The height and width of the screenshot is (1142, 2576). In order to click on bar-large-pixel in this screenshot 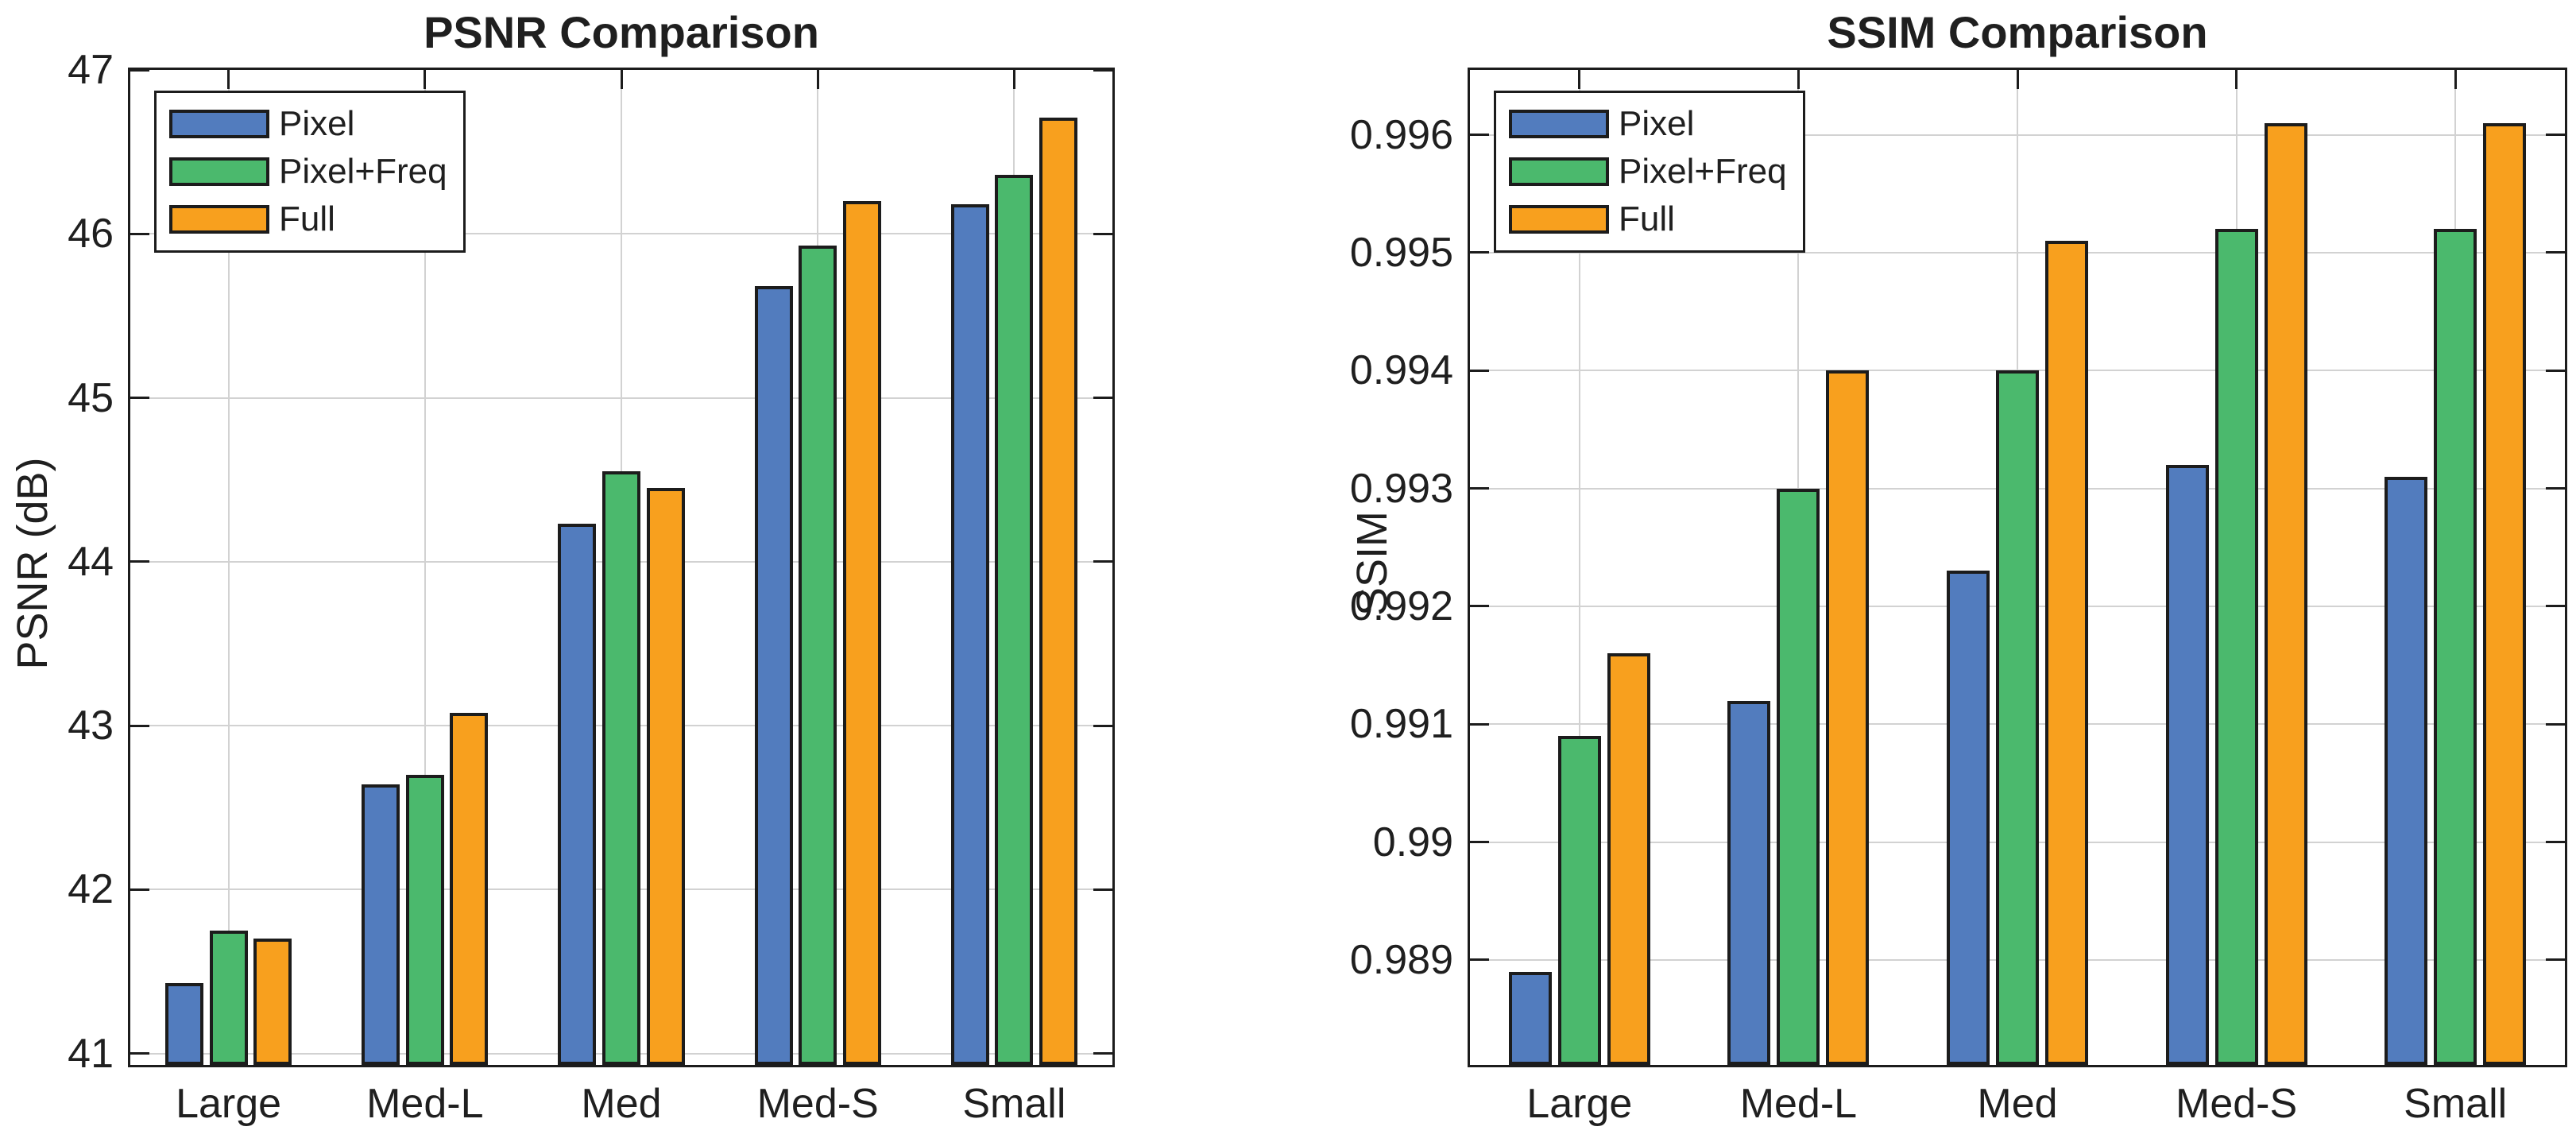, I will do `click(183, 1023)`.